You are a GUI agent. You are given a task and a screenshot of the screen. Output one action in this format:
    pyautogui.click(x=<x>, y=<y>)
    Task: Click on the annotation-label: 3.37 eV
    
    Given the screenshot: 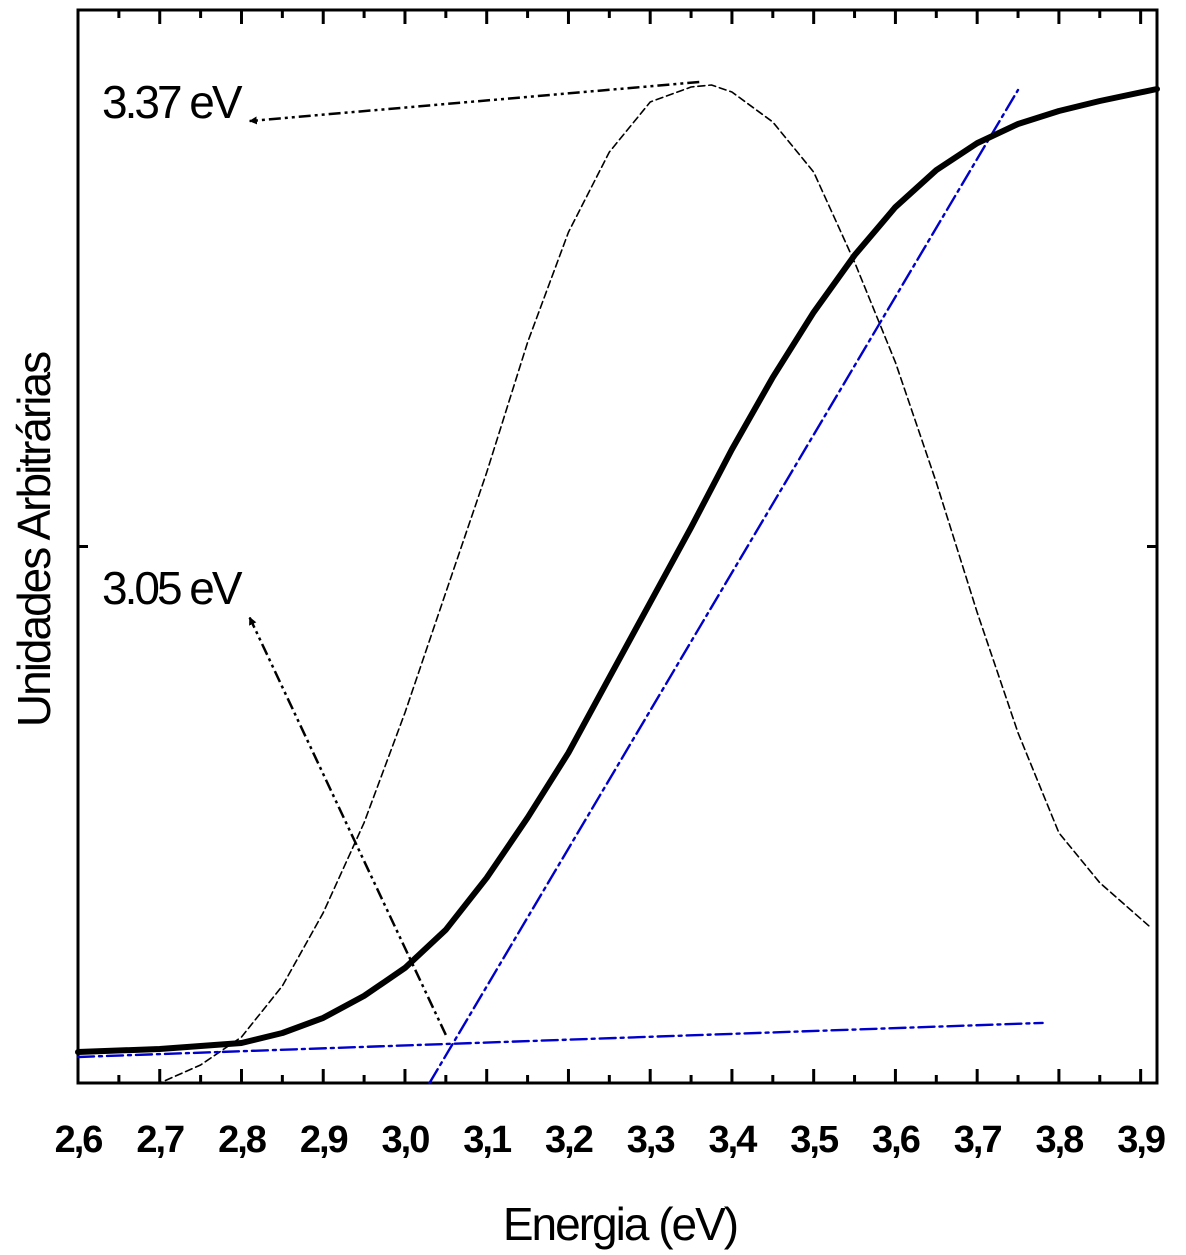 What is the action you would take?
    pyautogui.click(x=172, y=102)
    